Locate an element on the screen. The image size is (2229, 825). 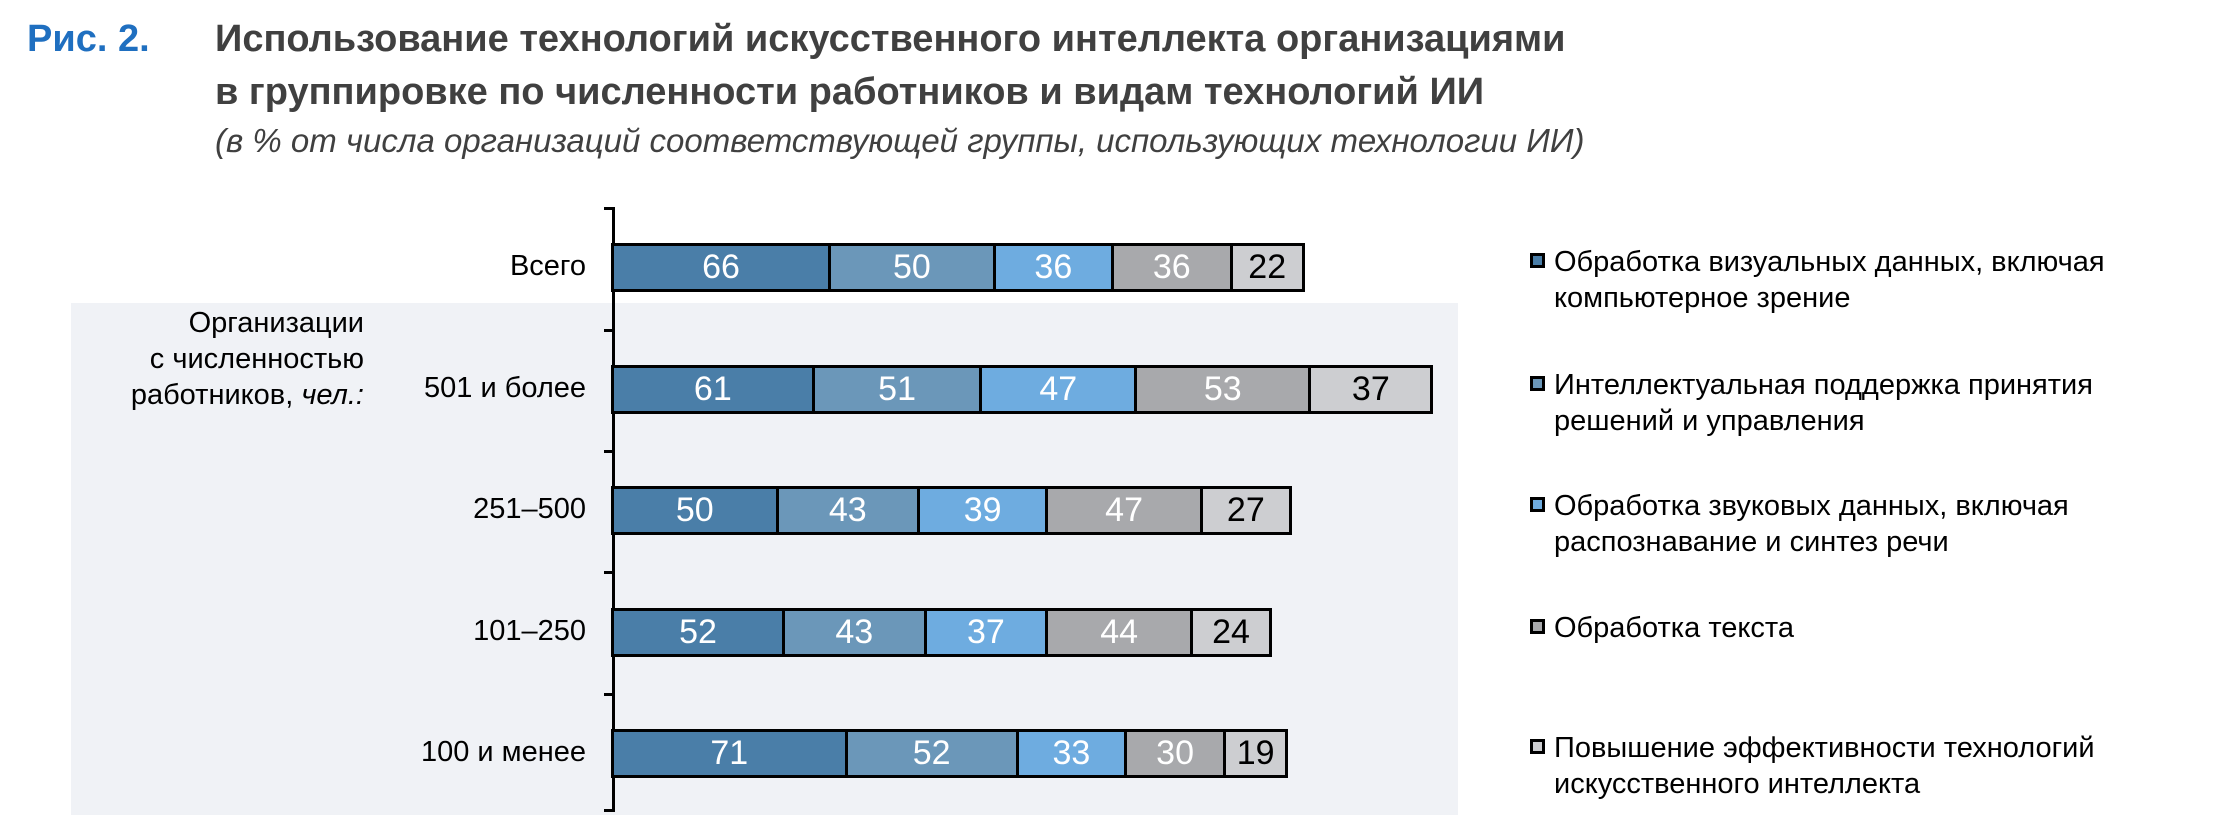
data-label: 39 is located at coordinates (982, 510).